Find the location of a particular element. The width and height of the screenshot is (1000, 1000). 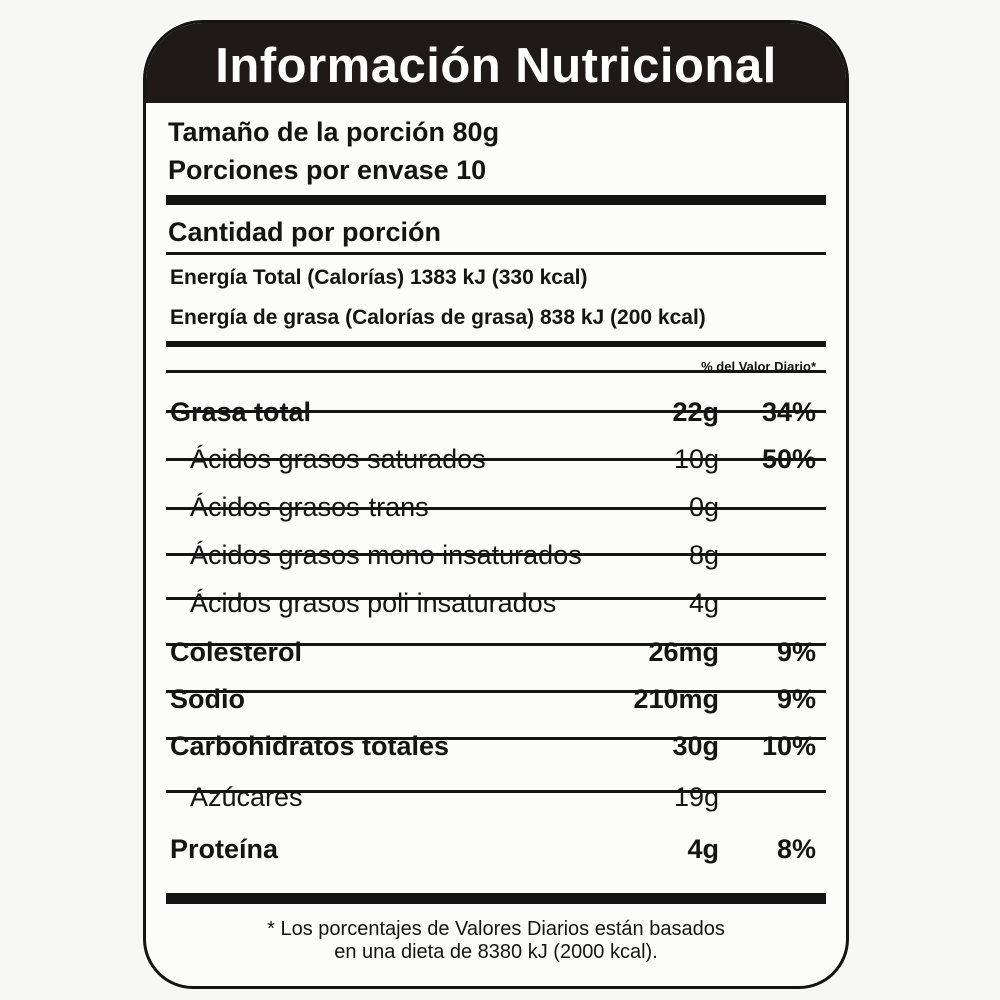

nutrient-name: Azúcares is located at coordinates (246, 797).